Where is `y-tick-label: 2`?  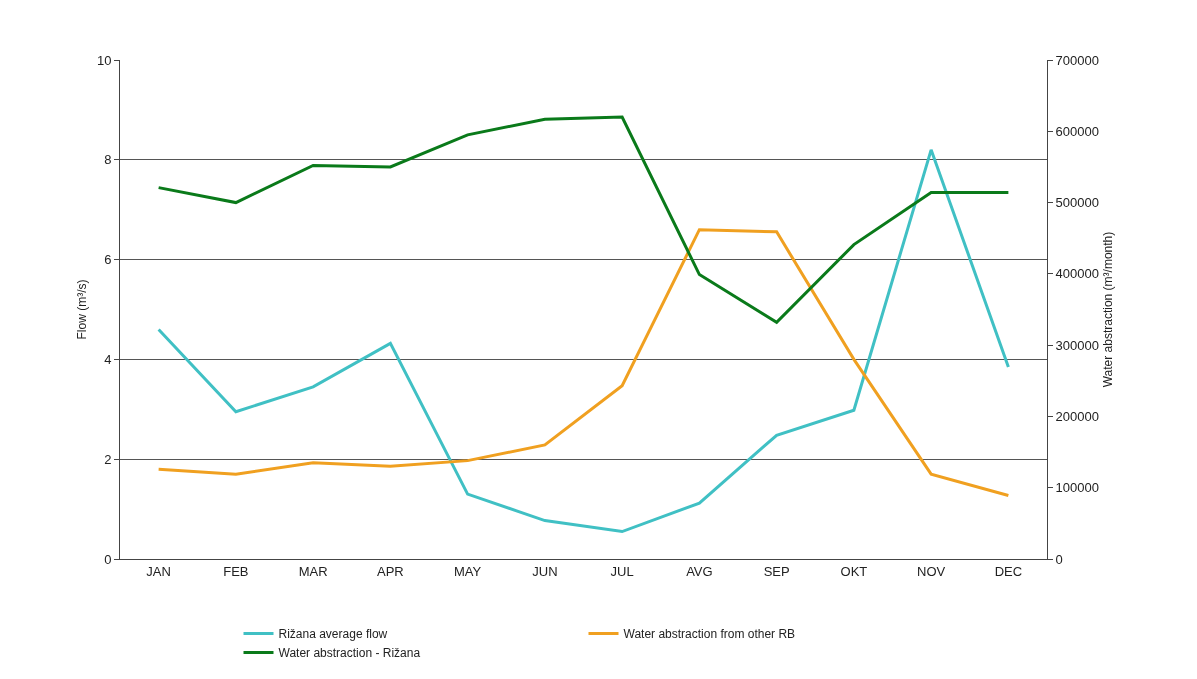
y-tick-label: 2 is located at coordinates (108, 459).